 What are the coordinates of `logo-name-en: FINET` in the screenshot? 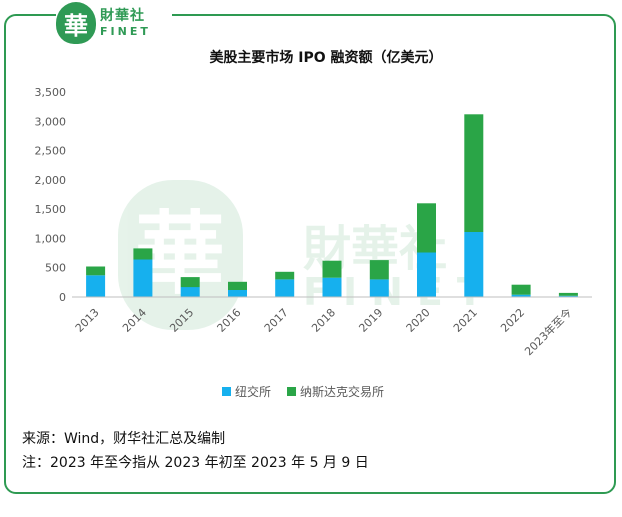 It's located at (125, 31).